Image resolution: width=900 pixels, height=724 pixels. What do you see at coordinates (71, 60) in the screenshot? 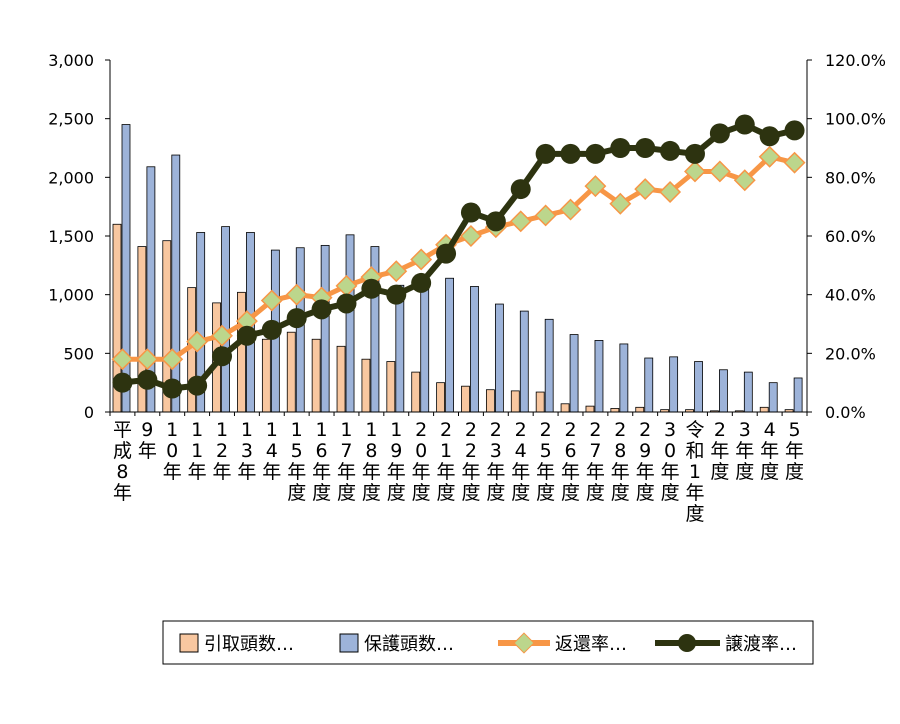
I see `left-tick-label: 3,000` at bounding box center [71, 60].